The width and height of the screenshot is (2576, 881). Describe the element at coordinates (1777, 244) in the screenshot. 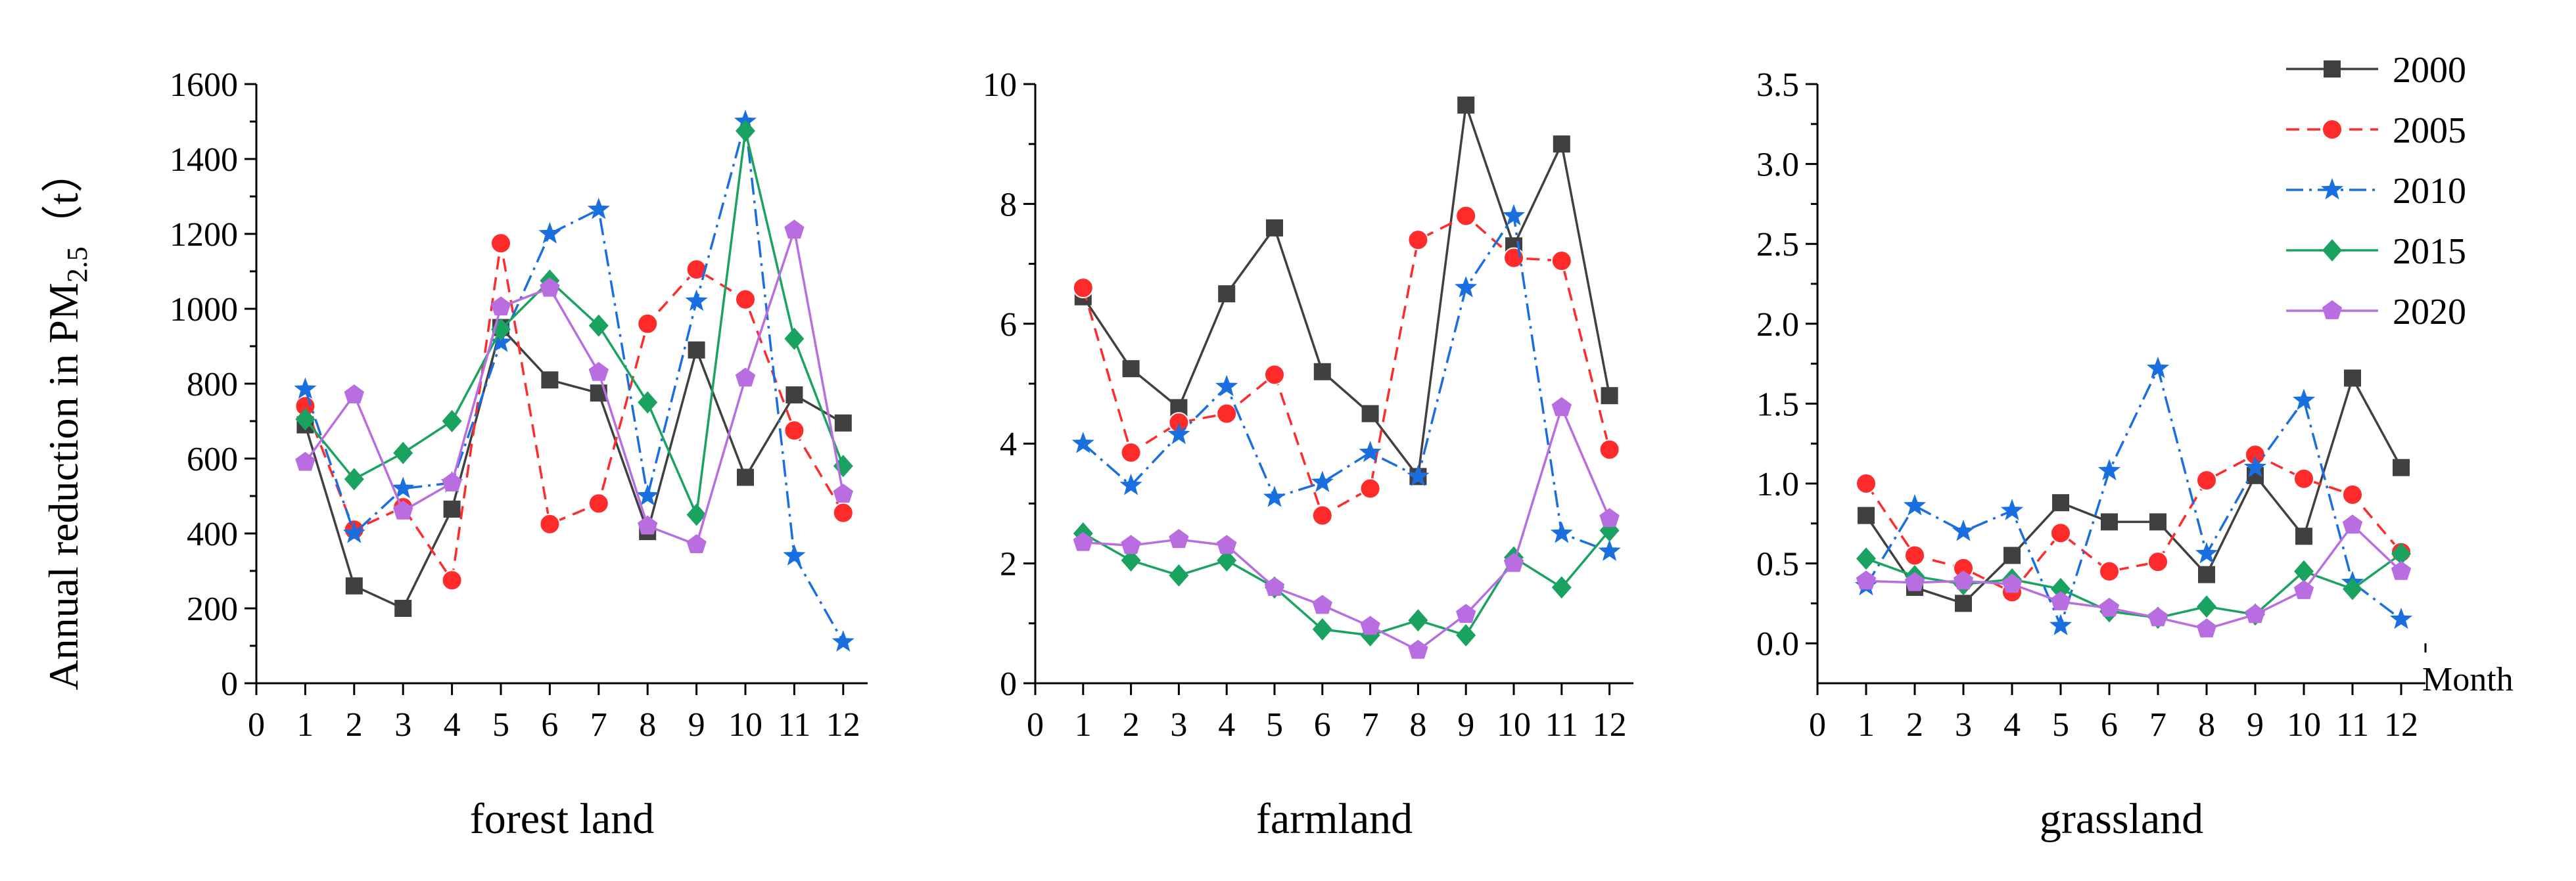

I see `y-tick-label: 2.5` at that location.